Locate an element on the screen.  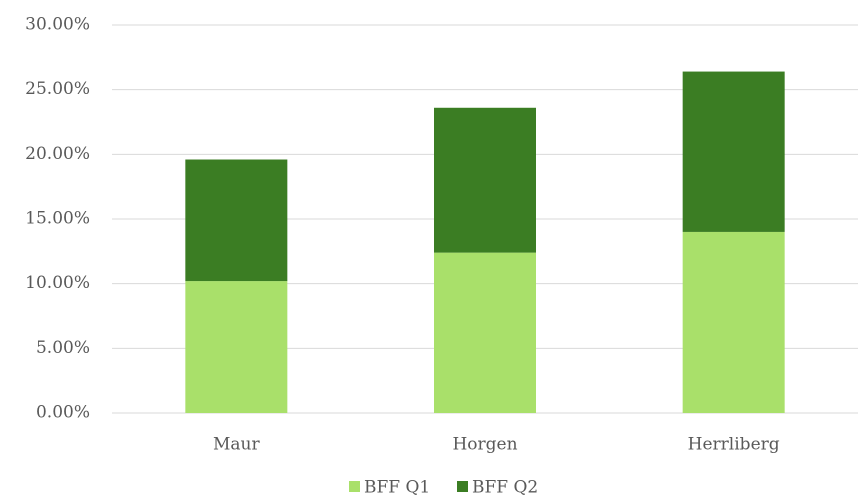
x-tick-label: Herrliberg is located at coordinates (734, 445).